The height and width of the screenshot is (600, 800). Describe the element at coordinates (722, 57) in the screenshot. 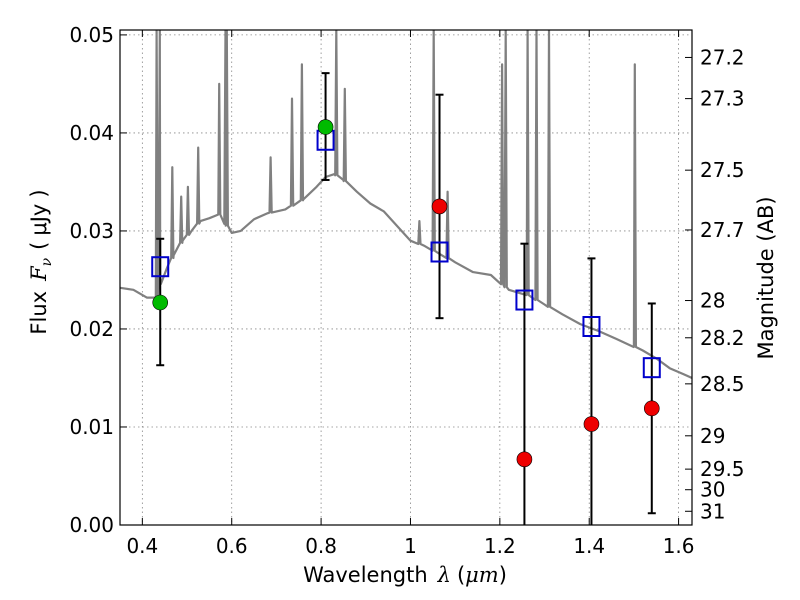

I see `y2-tick-label: 27.2` at that location.